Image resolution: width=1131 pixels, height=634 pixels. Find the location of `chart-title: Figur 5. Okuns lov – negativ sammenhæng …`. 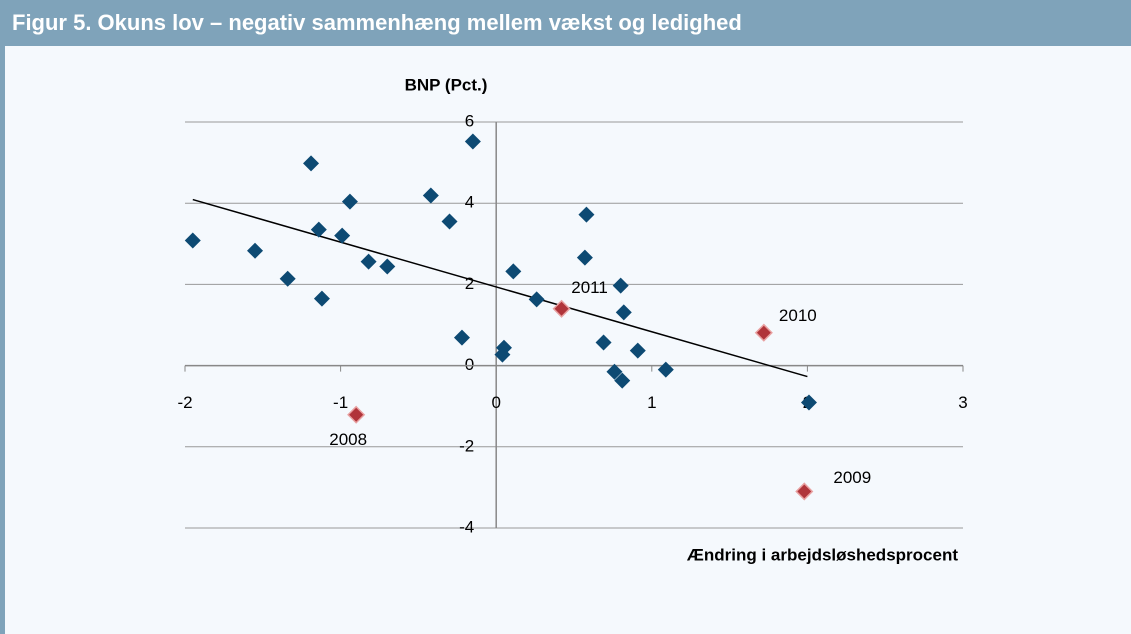

chart-title: Figur 5. Okuns lov – negativ sammenhæng … is located at coordinates (377, 22).